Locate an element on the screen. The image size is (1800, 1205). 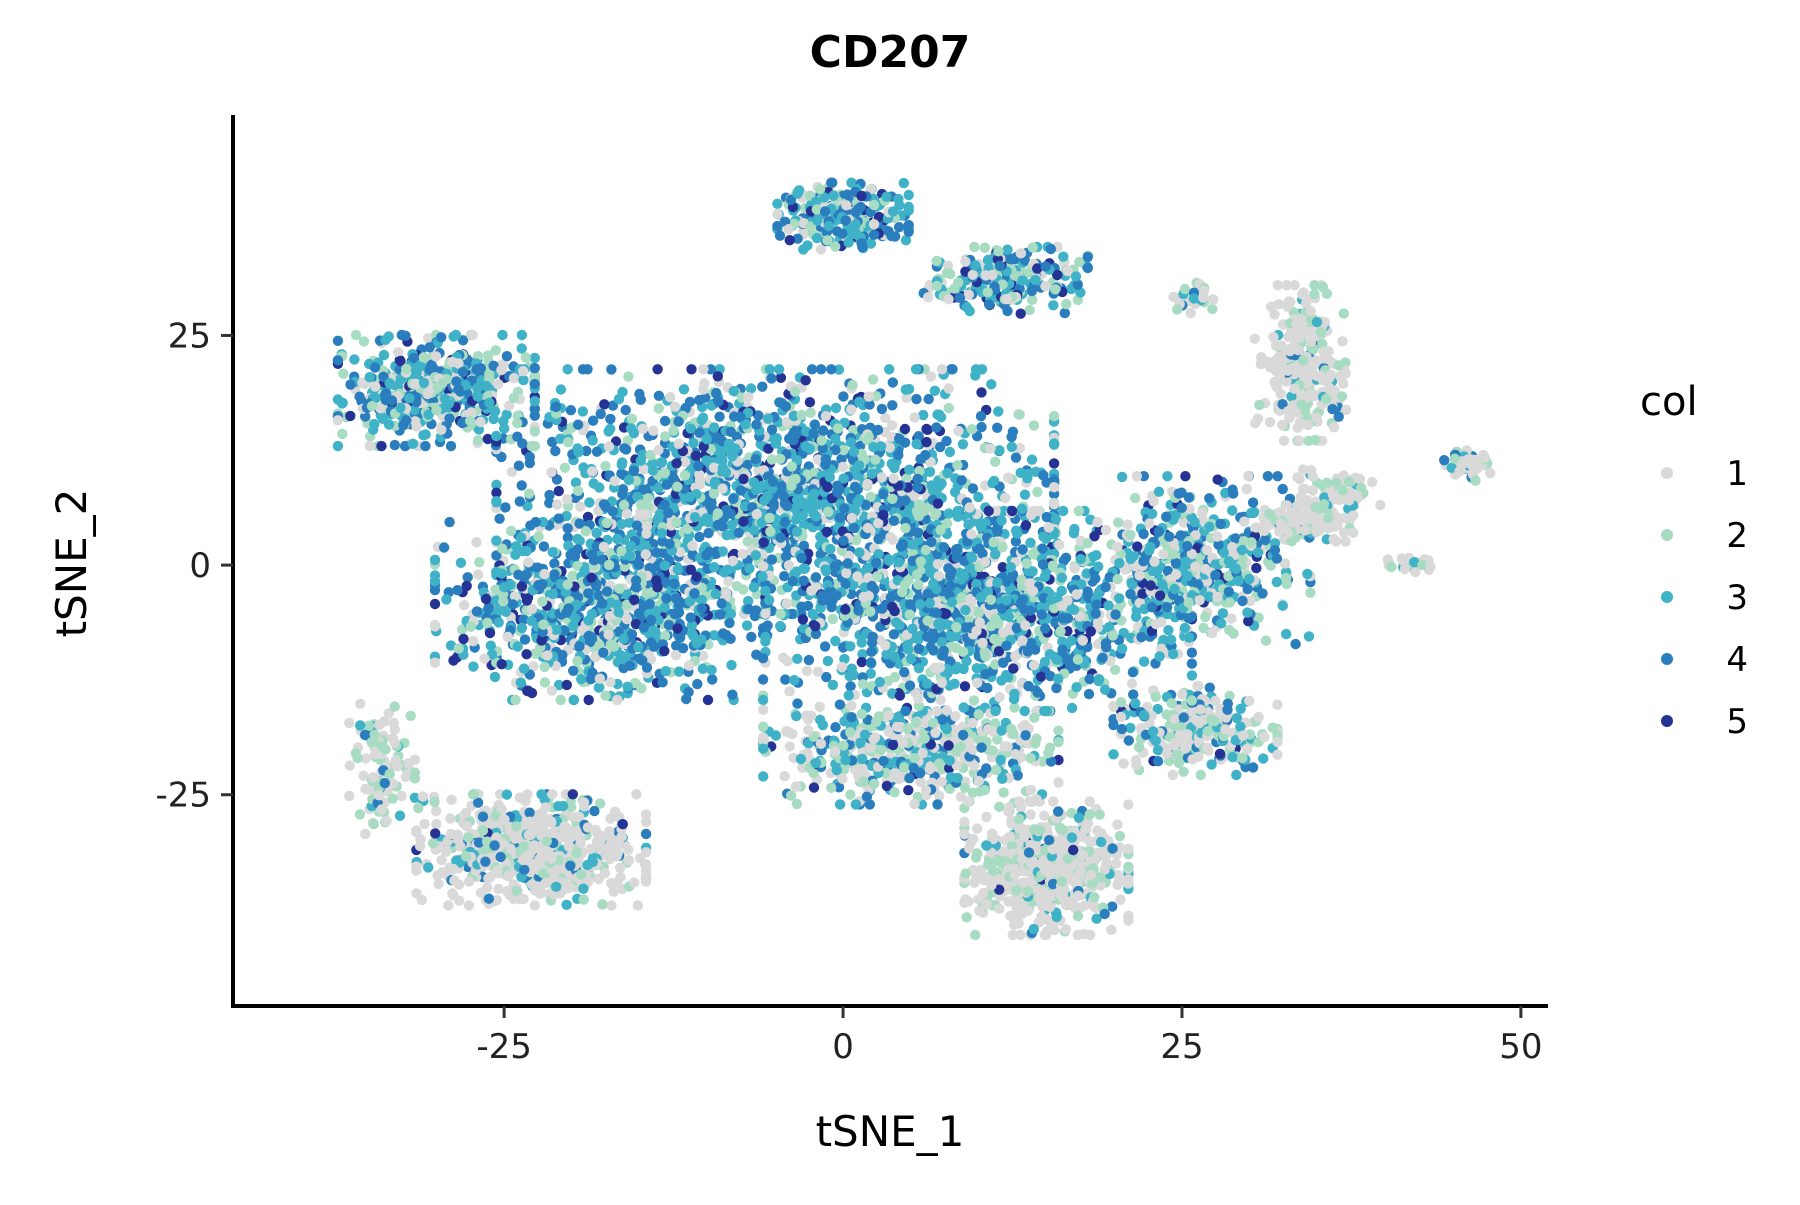
chart-title: CD207 is located at coordinates (890, 52).